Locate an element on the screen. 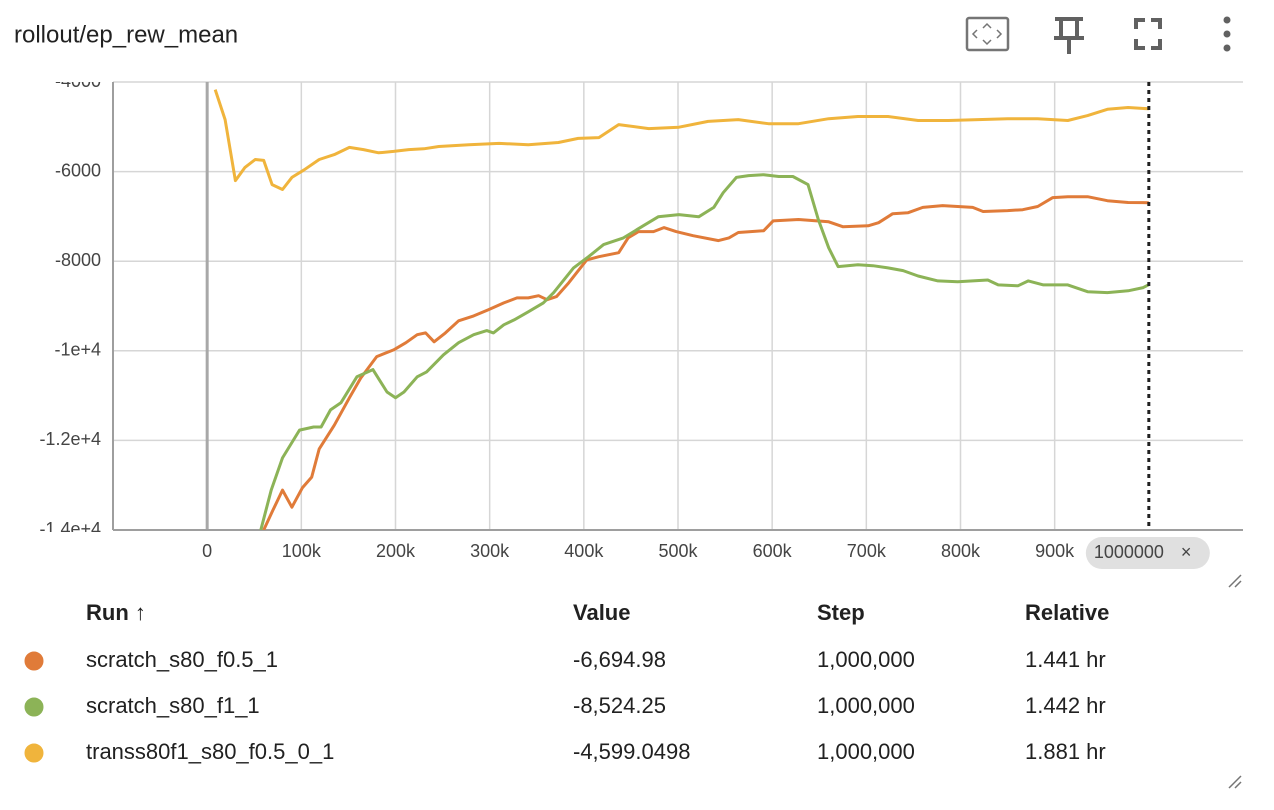 This screenshot has width=1274, height=810. table-header: Value is located at coordinates (601, 612).